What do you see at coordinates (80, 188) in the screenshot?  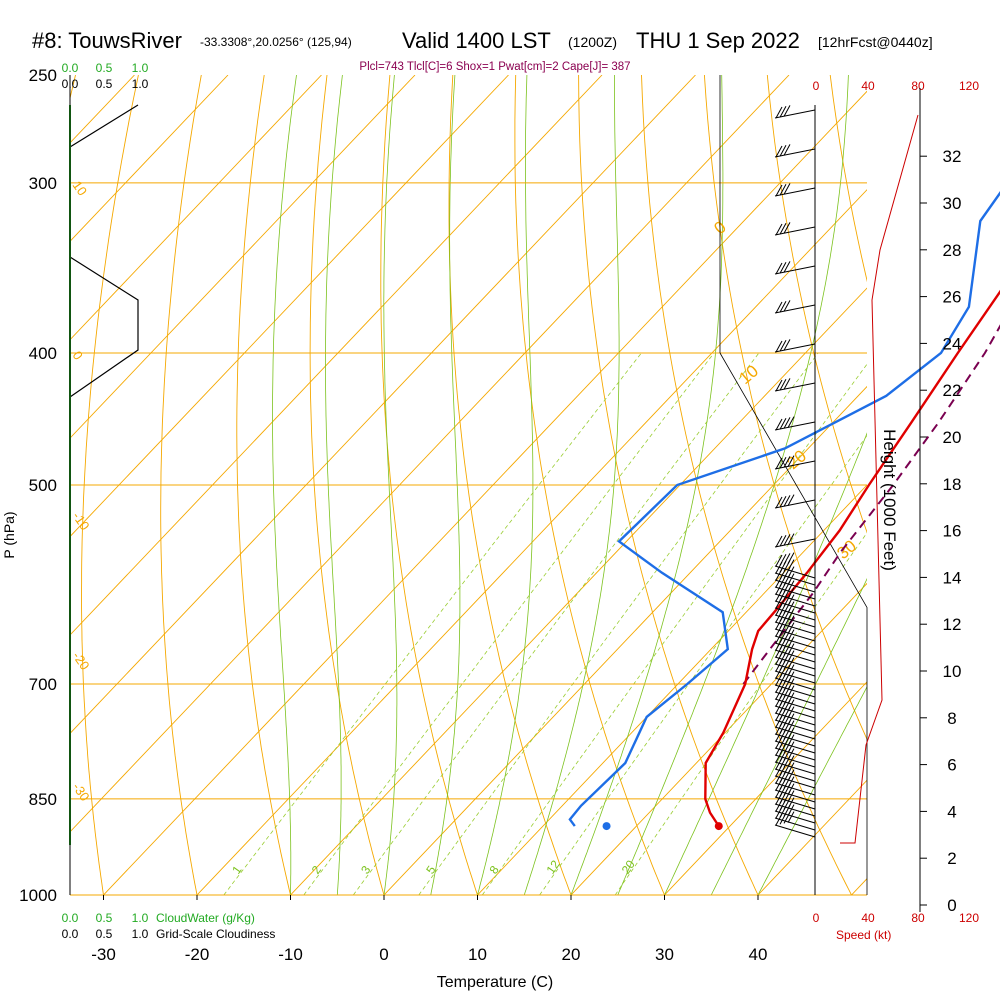 I see `isotherm-label: 10` at bounding box center [80, 188].